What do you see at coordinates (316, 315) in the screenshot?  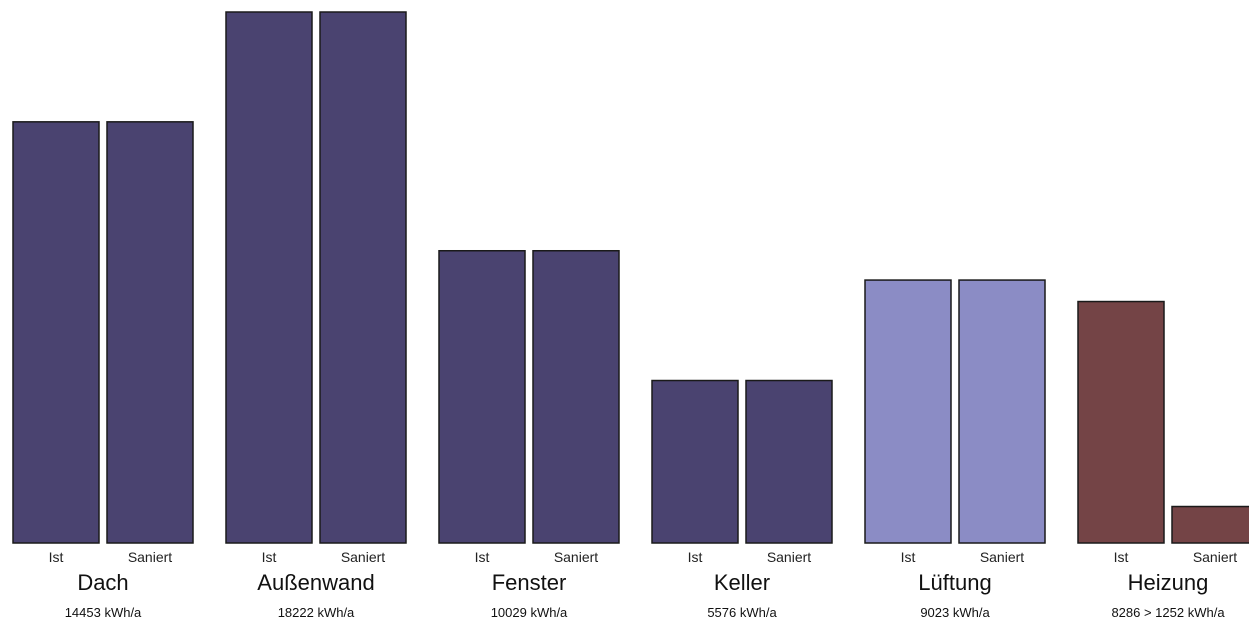 I see `bar-group-1: Ist Saniert Außenwand 18222 kWh/a` at bounding box center [316, 315].